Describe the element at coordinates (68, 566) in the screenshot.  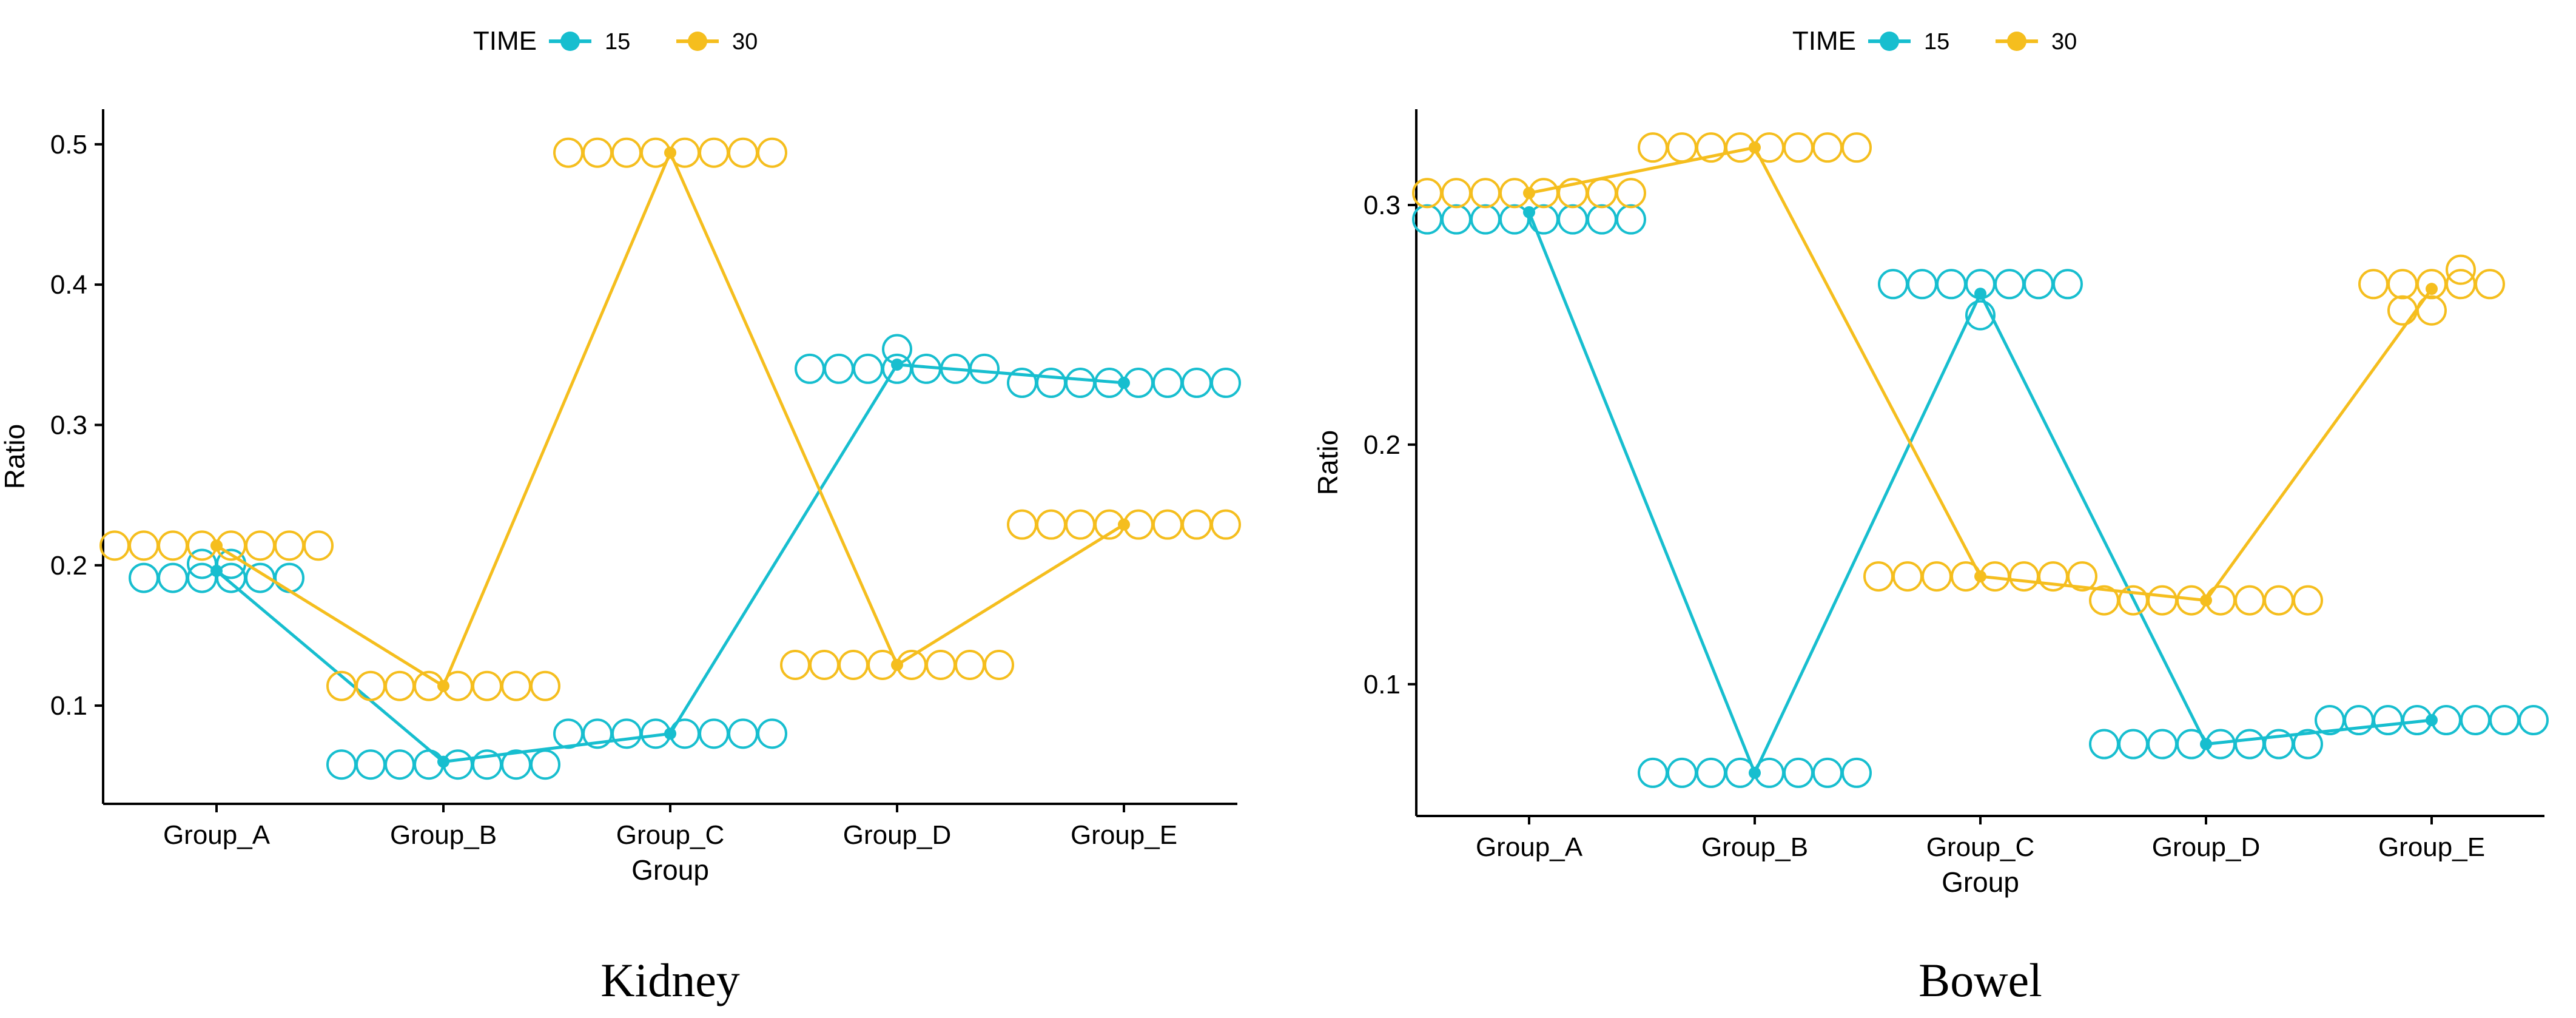
I see `y-tick-label: 0.2` at that location.